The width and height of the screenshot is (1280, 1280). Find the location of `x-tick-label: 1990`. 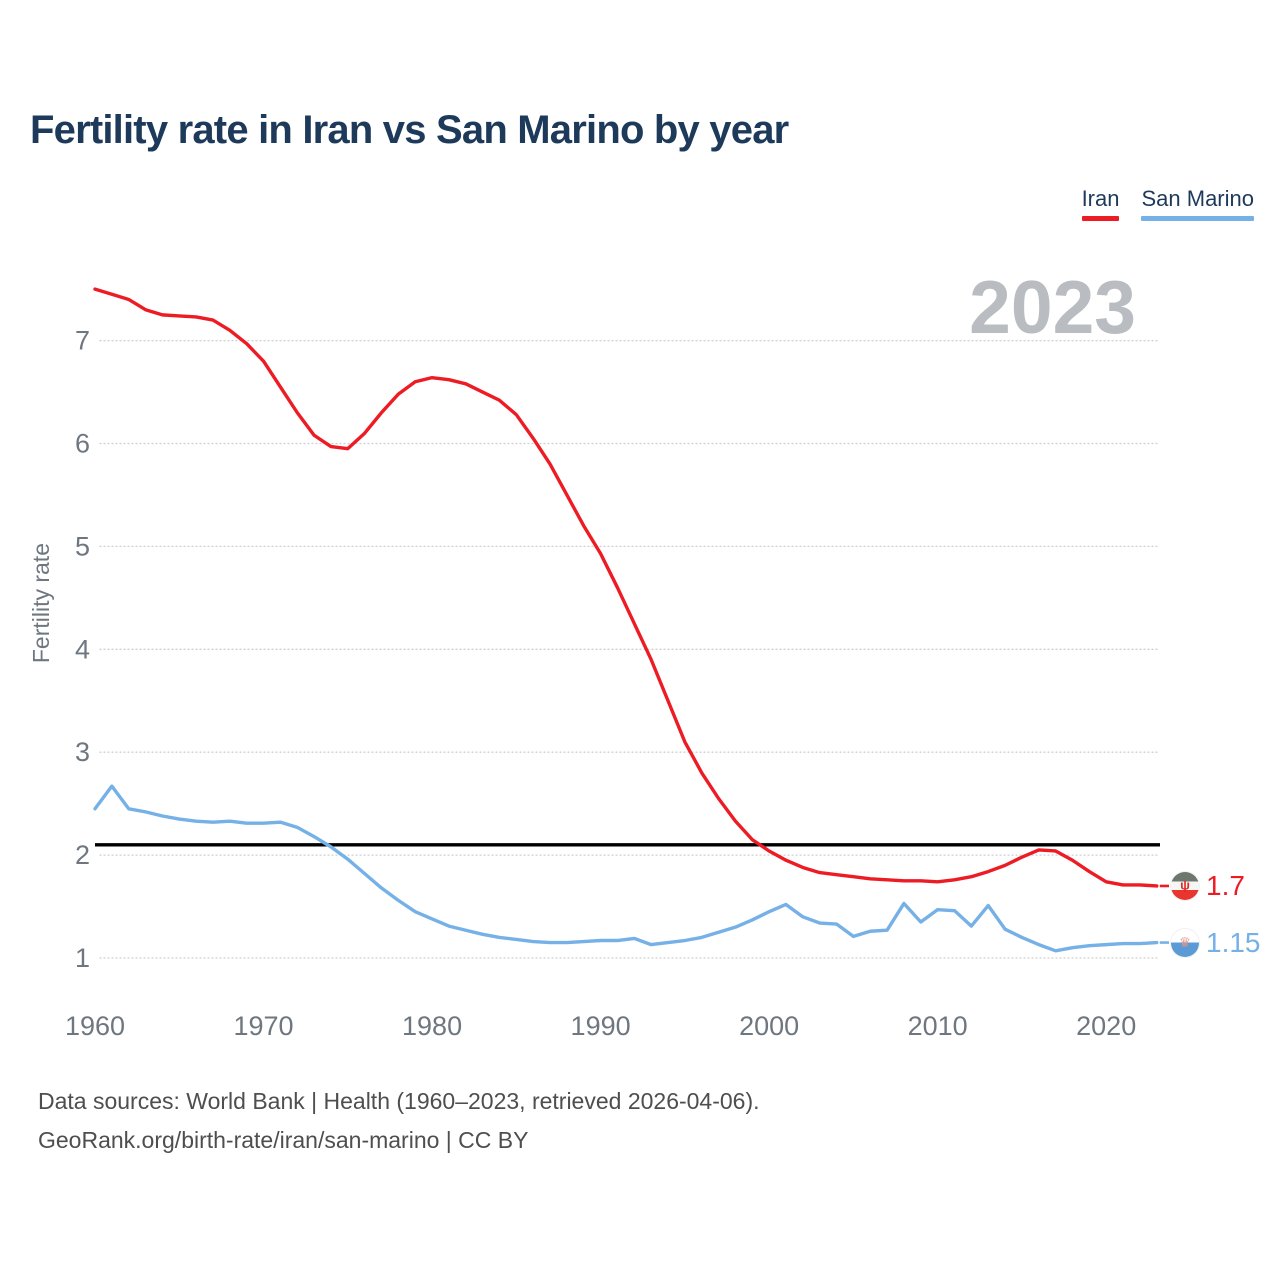

x-tick-label: 1990 is located at coordinates (601, 1026).